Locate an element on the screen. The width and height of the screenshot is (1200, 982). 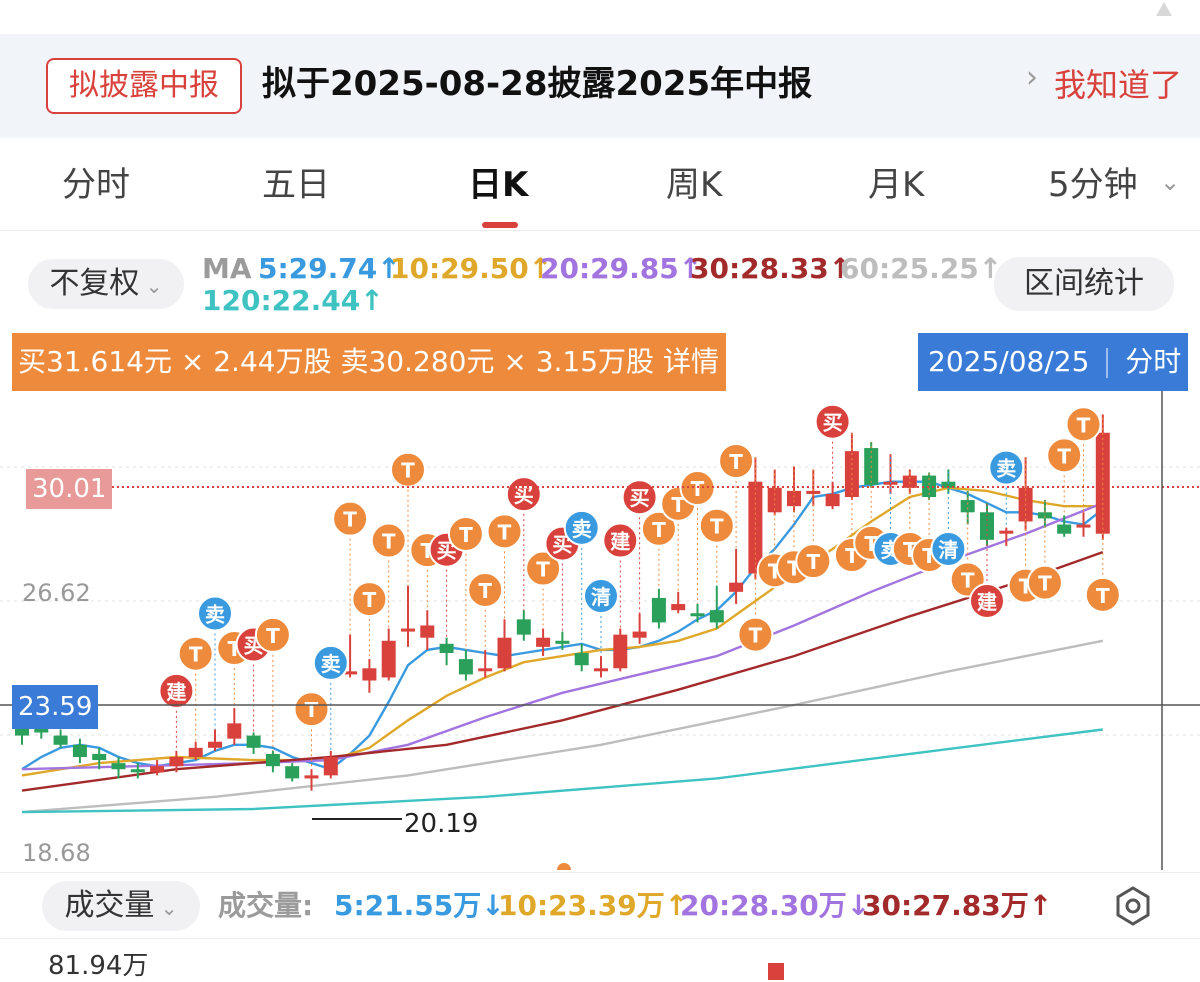
settings-hexagon-icon is located at coordinates (1133, 906).